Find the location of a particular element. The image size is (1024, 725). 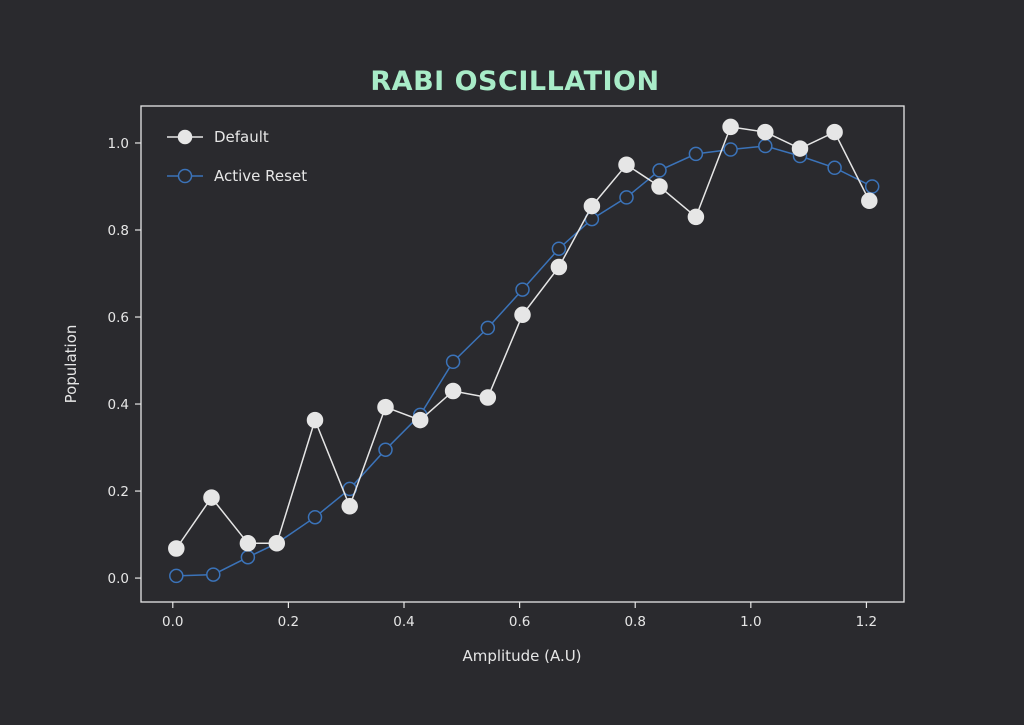

chart-title: RABI OSCILLATION is located at coordinates (514, 81).